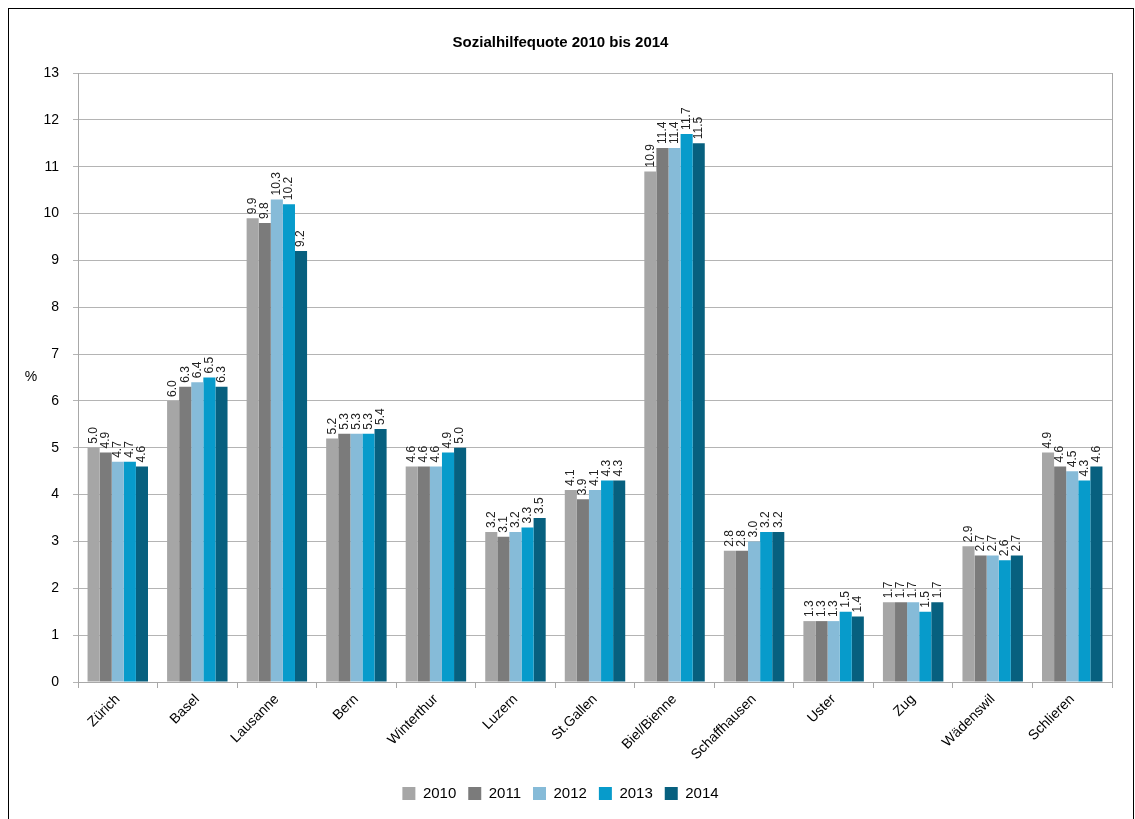  Describe the element at coordinates (459, 435) in the screenshot. I see `data-label: 5.0` at that location.